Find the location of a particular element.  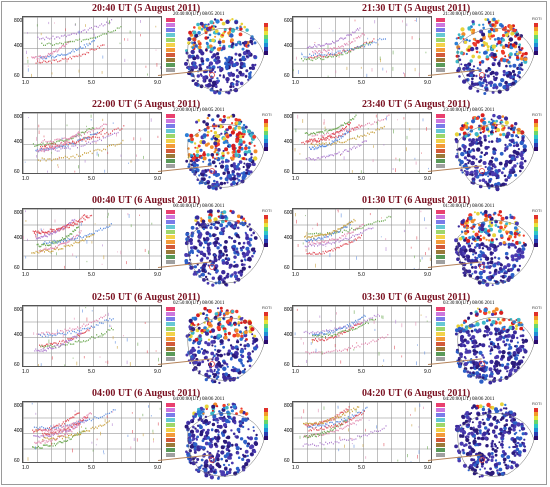

roti-map is located at coordinates (226, 57).